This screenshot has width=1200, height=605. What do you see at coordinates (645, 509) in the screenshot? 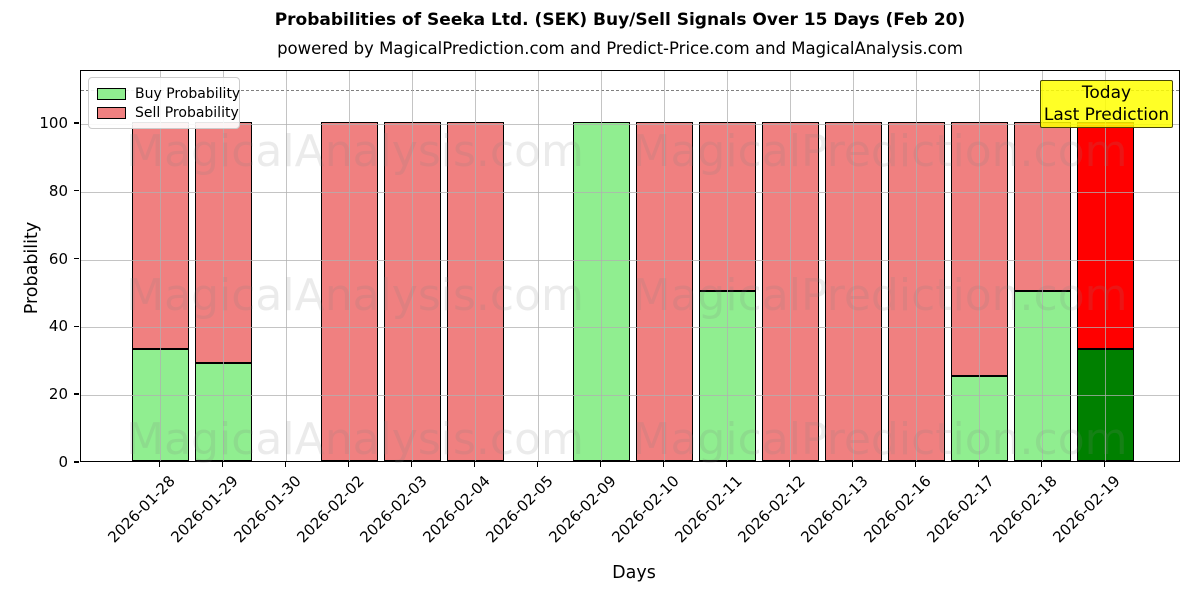
I see `x-tick-label: 2026-02-10` at bounding box center [645, 509].